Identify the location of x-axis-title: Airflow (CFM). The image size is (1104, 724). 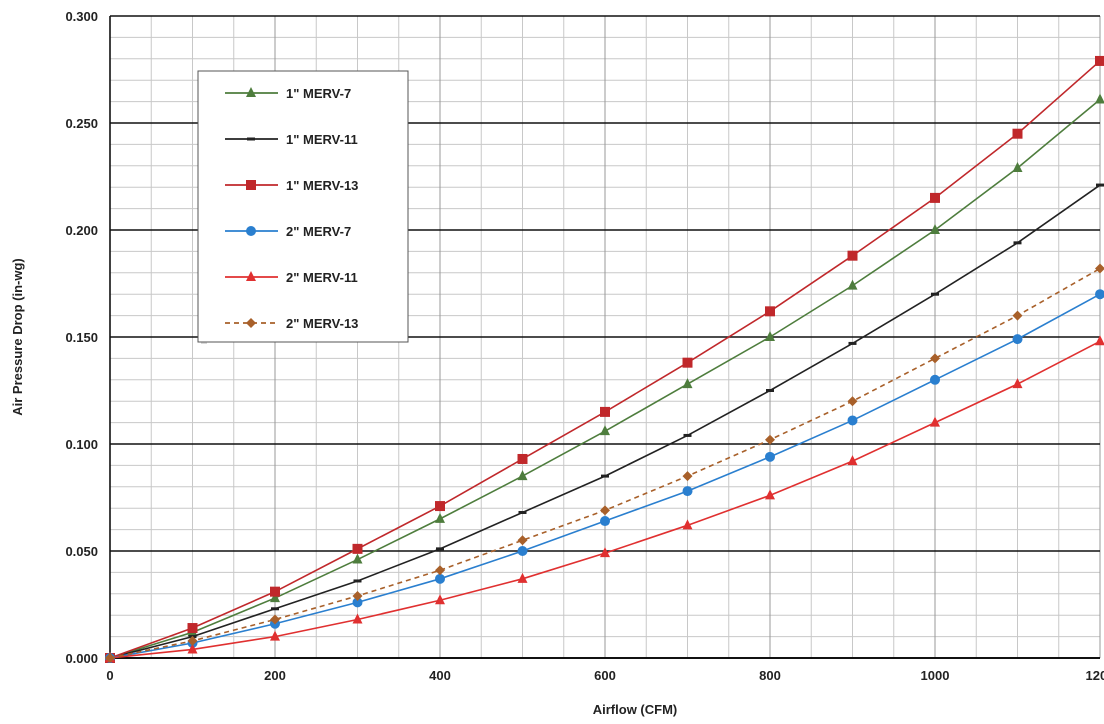
(635, 709).